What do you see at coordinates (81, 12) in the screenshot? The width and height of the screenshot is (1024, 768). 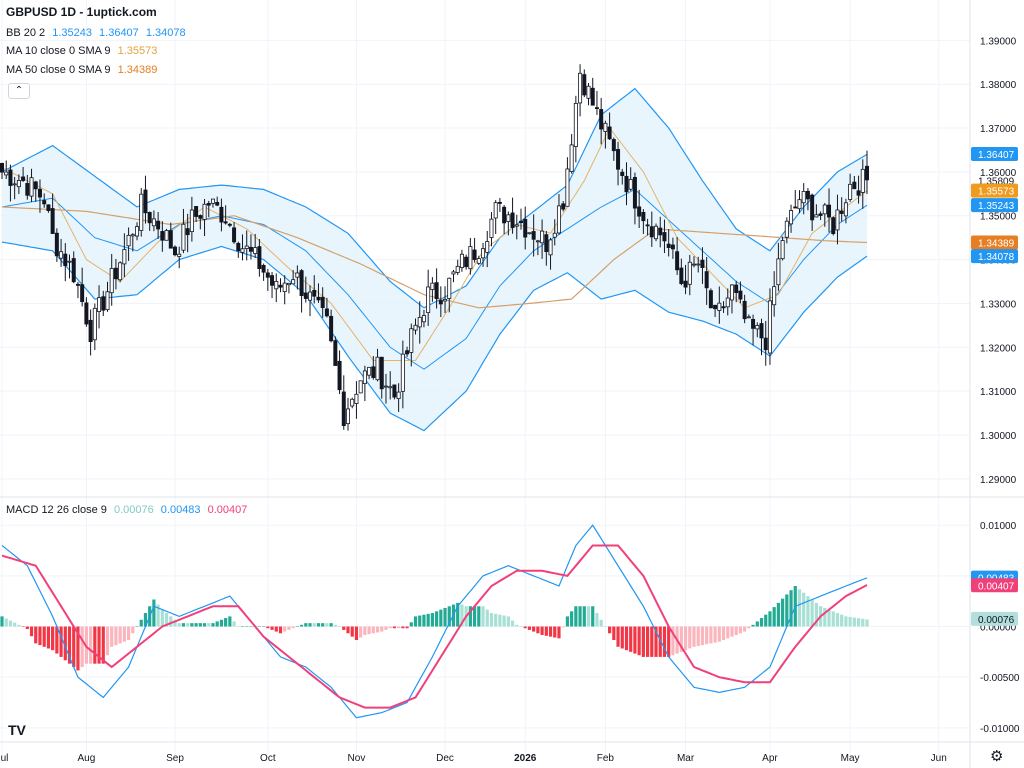 I see `chart-title: GBPUSD 1D - 1uptick.com` at bounding box center [81, 12].